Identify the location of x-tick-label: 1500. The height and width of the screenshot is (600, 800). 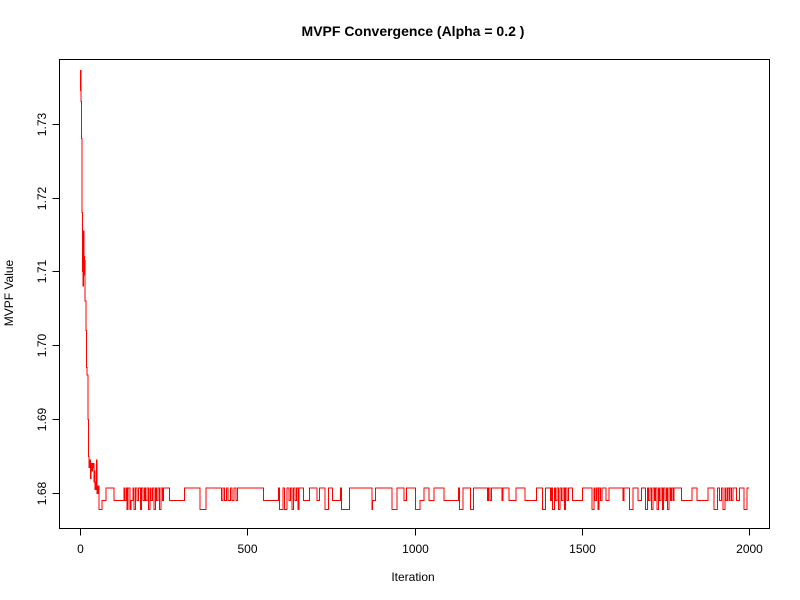
(582, 549).